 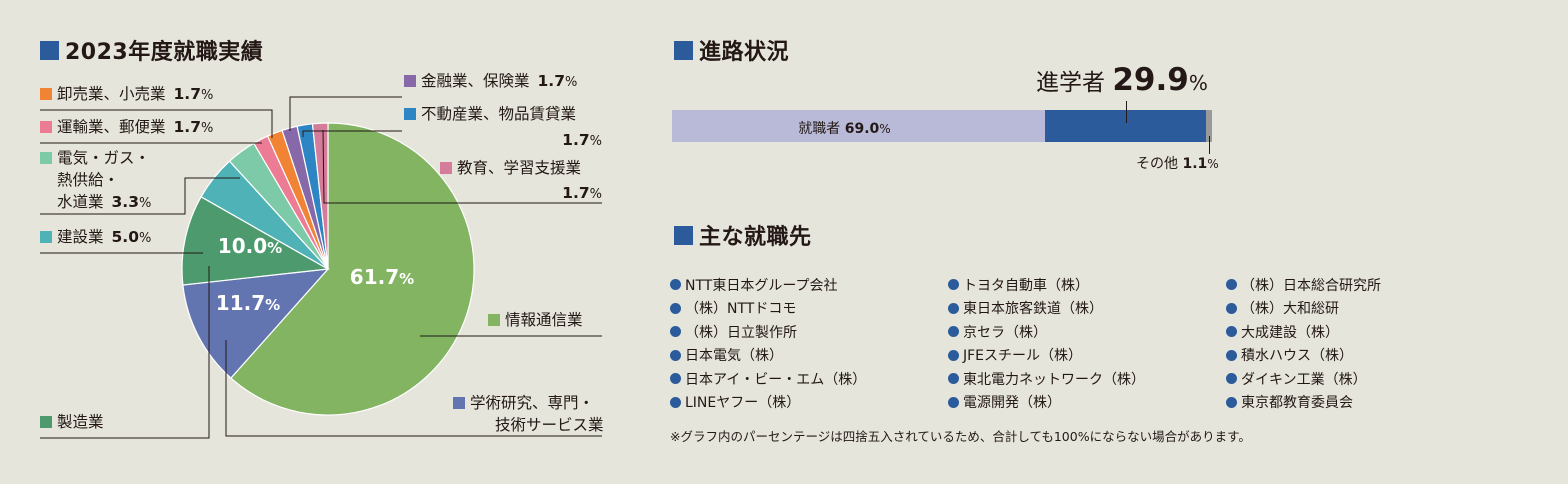 I want to click on employment-results-title: 2023年度就職実績, so click(x=164, y=52).